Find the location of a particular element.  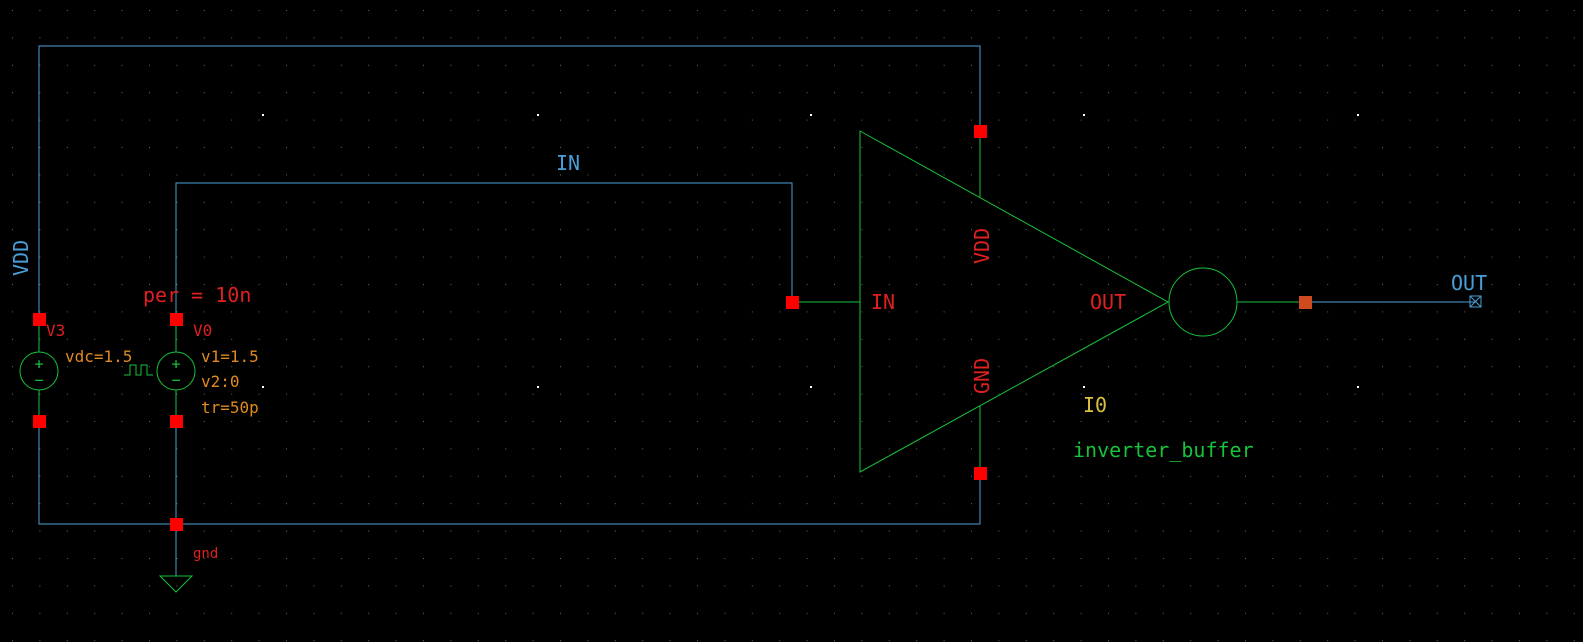

v0-plus-mark: + is located at coordinates (175, 364).